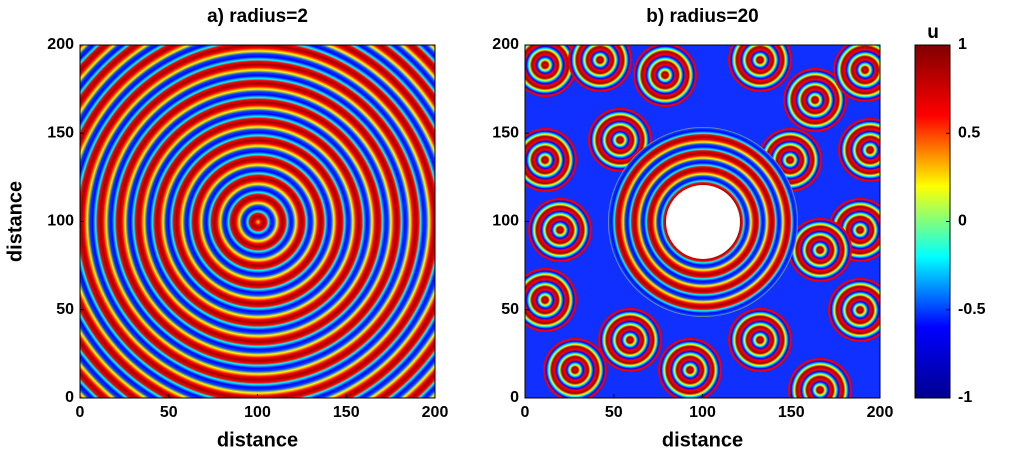 The width and height of the screenshot is (1014, 463). What do you see at coordinates (932, 221) in the screenshot?
I see `colorbar` at bounding box center [932, 221].